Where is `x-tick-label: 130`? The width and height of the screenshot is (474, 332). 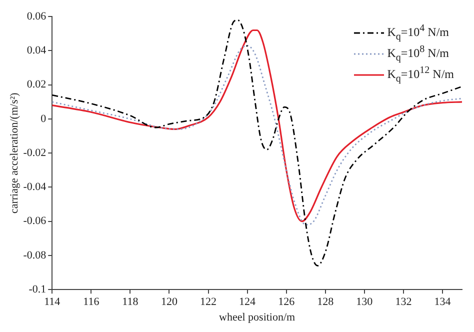 x-tick-label: 130 is located at coordinates (365, 302).